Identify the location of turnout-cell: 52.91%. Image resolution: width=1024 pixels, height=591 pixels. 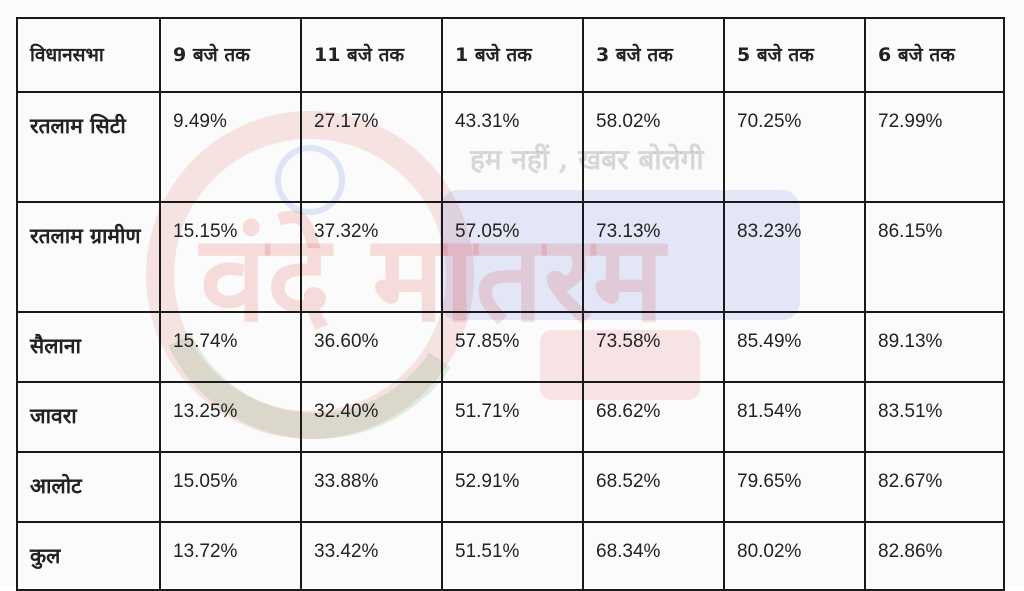
(512, 487).